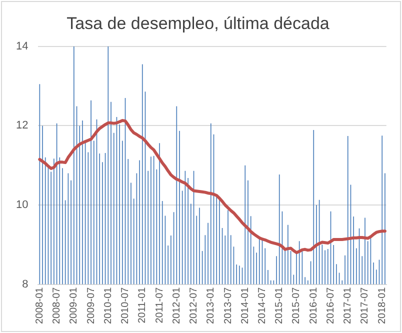 The image size is (402, 333). I want to click on chart-title: Tasa de desempleo, última década, so click(198, 23).